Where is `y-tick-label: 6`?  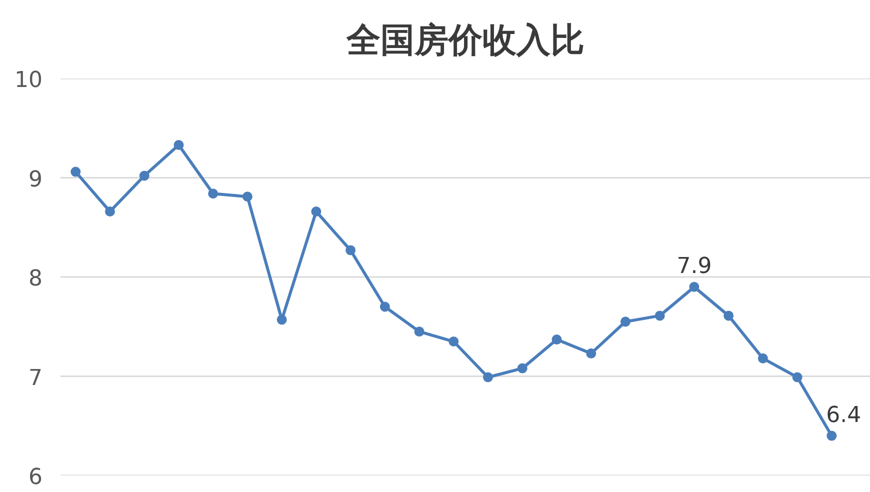
y-tick-label: 6 is located at coordinates (35, 477).